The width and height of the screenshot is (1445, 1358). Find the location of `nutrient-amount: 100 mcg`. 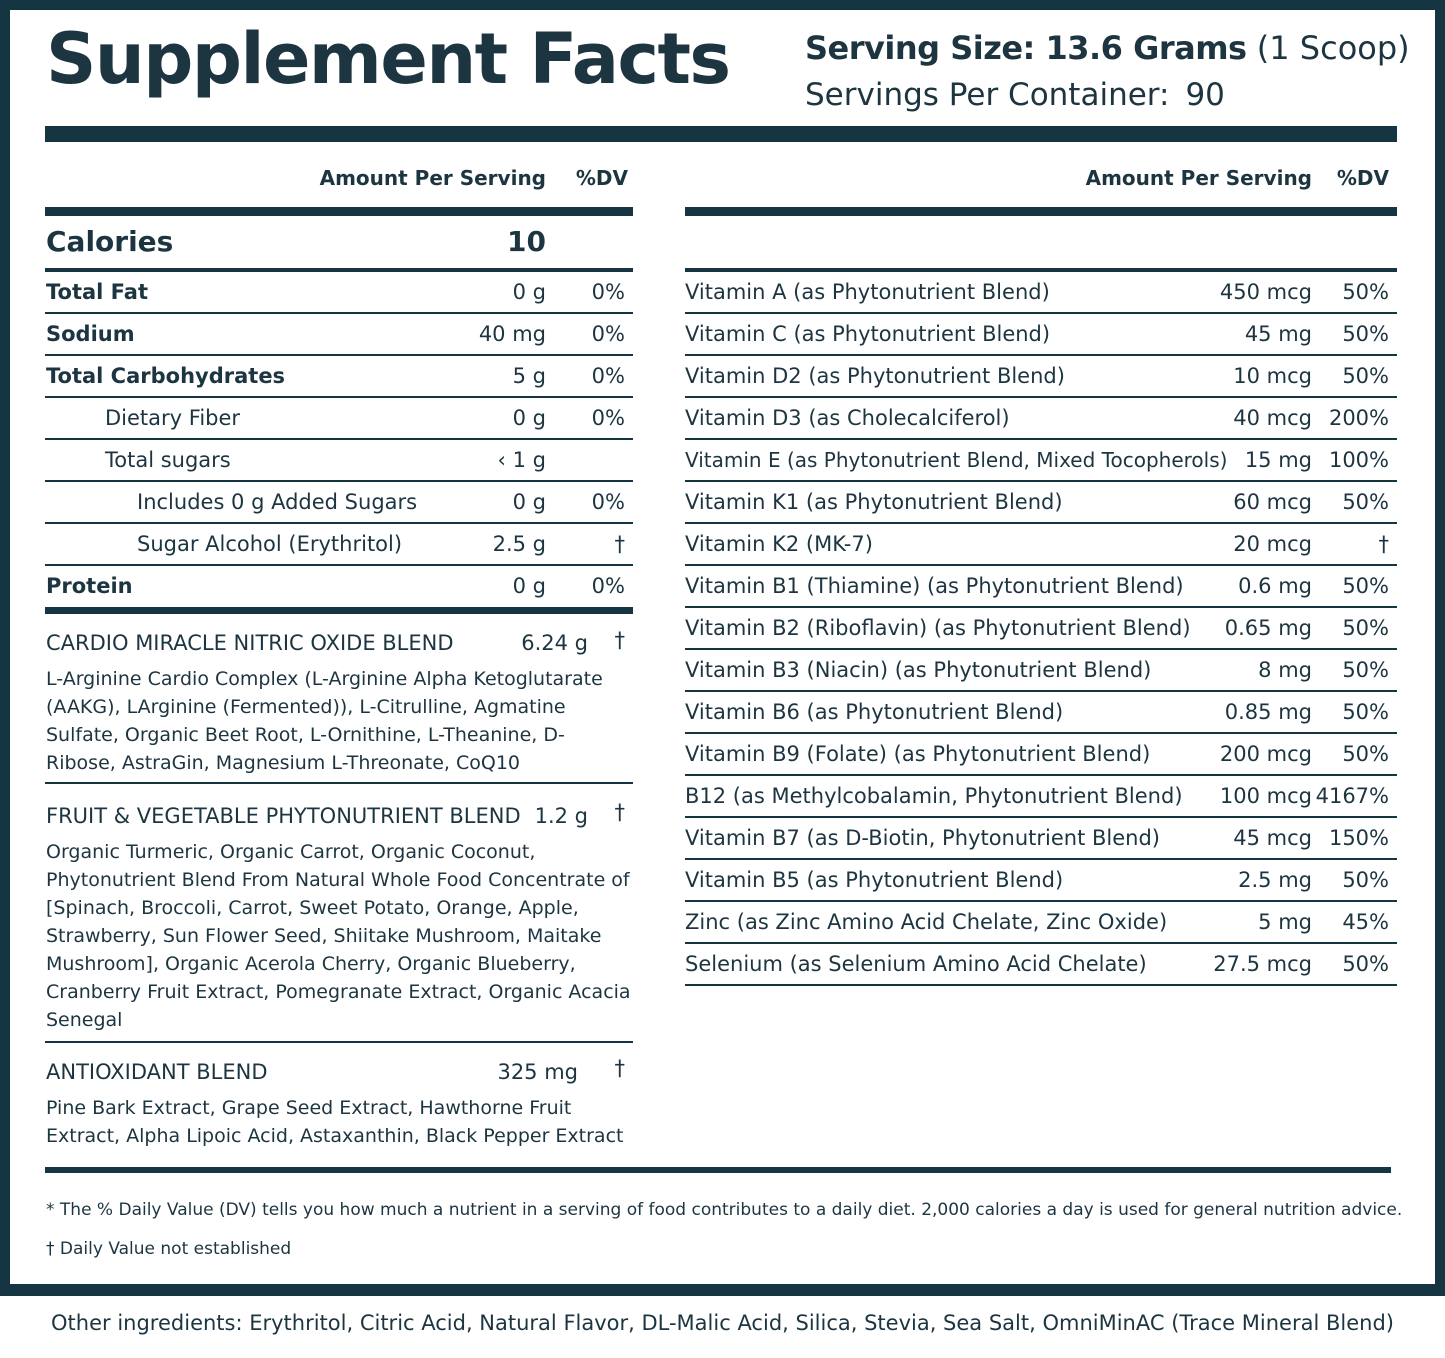

nutrient-amount: 100 mcg is located at coordinates (1265, 796).